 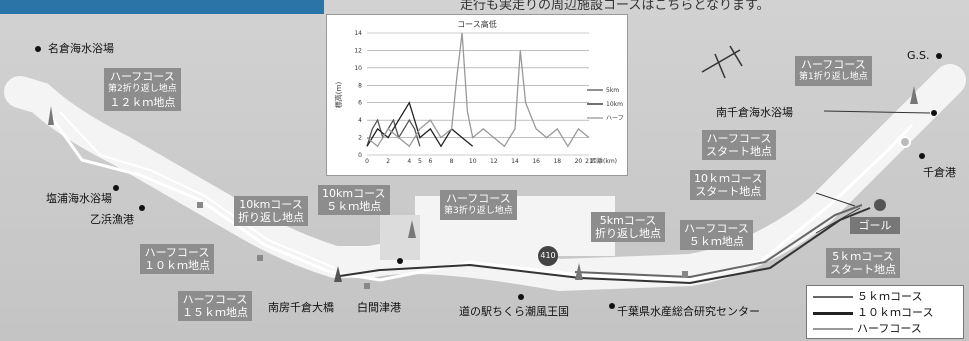 I want to click on y-tick-label: 10, so click(x=358, y=68).